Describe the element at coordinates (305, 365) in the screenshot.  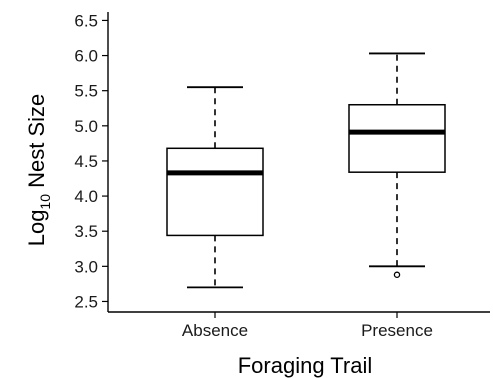
I see `x-axis-title: Foraging Trail` at that location.